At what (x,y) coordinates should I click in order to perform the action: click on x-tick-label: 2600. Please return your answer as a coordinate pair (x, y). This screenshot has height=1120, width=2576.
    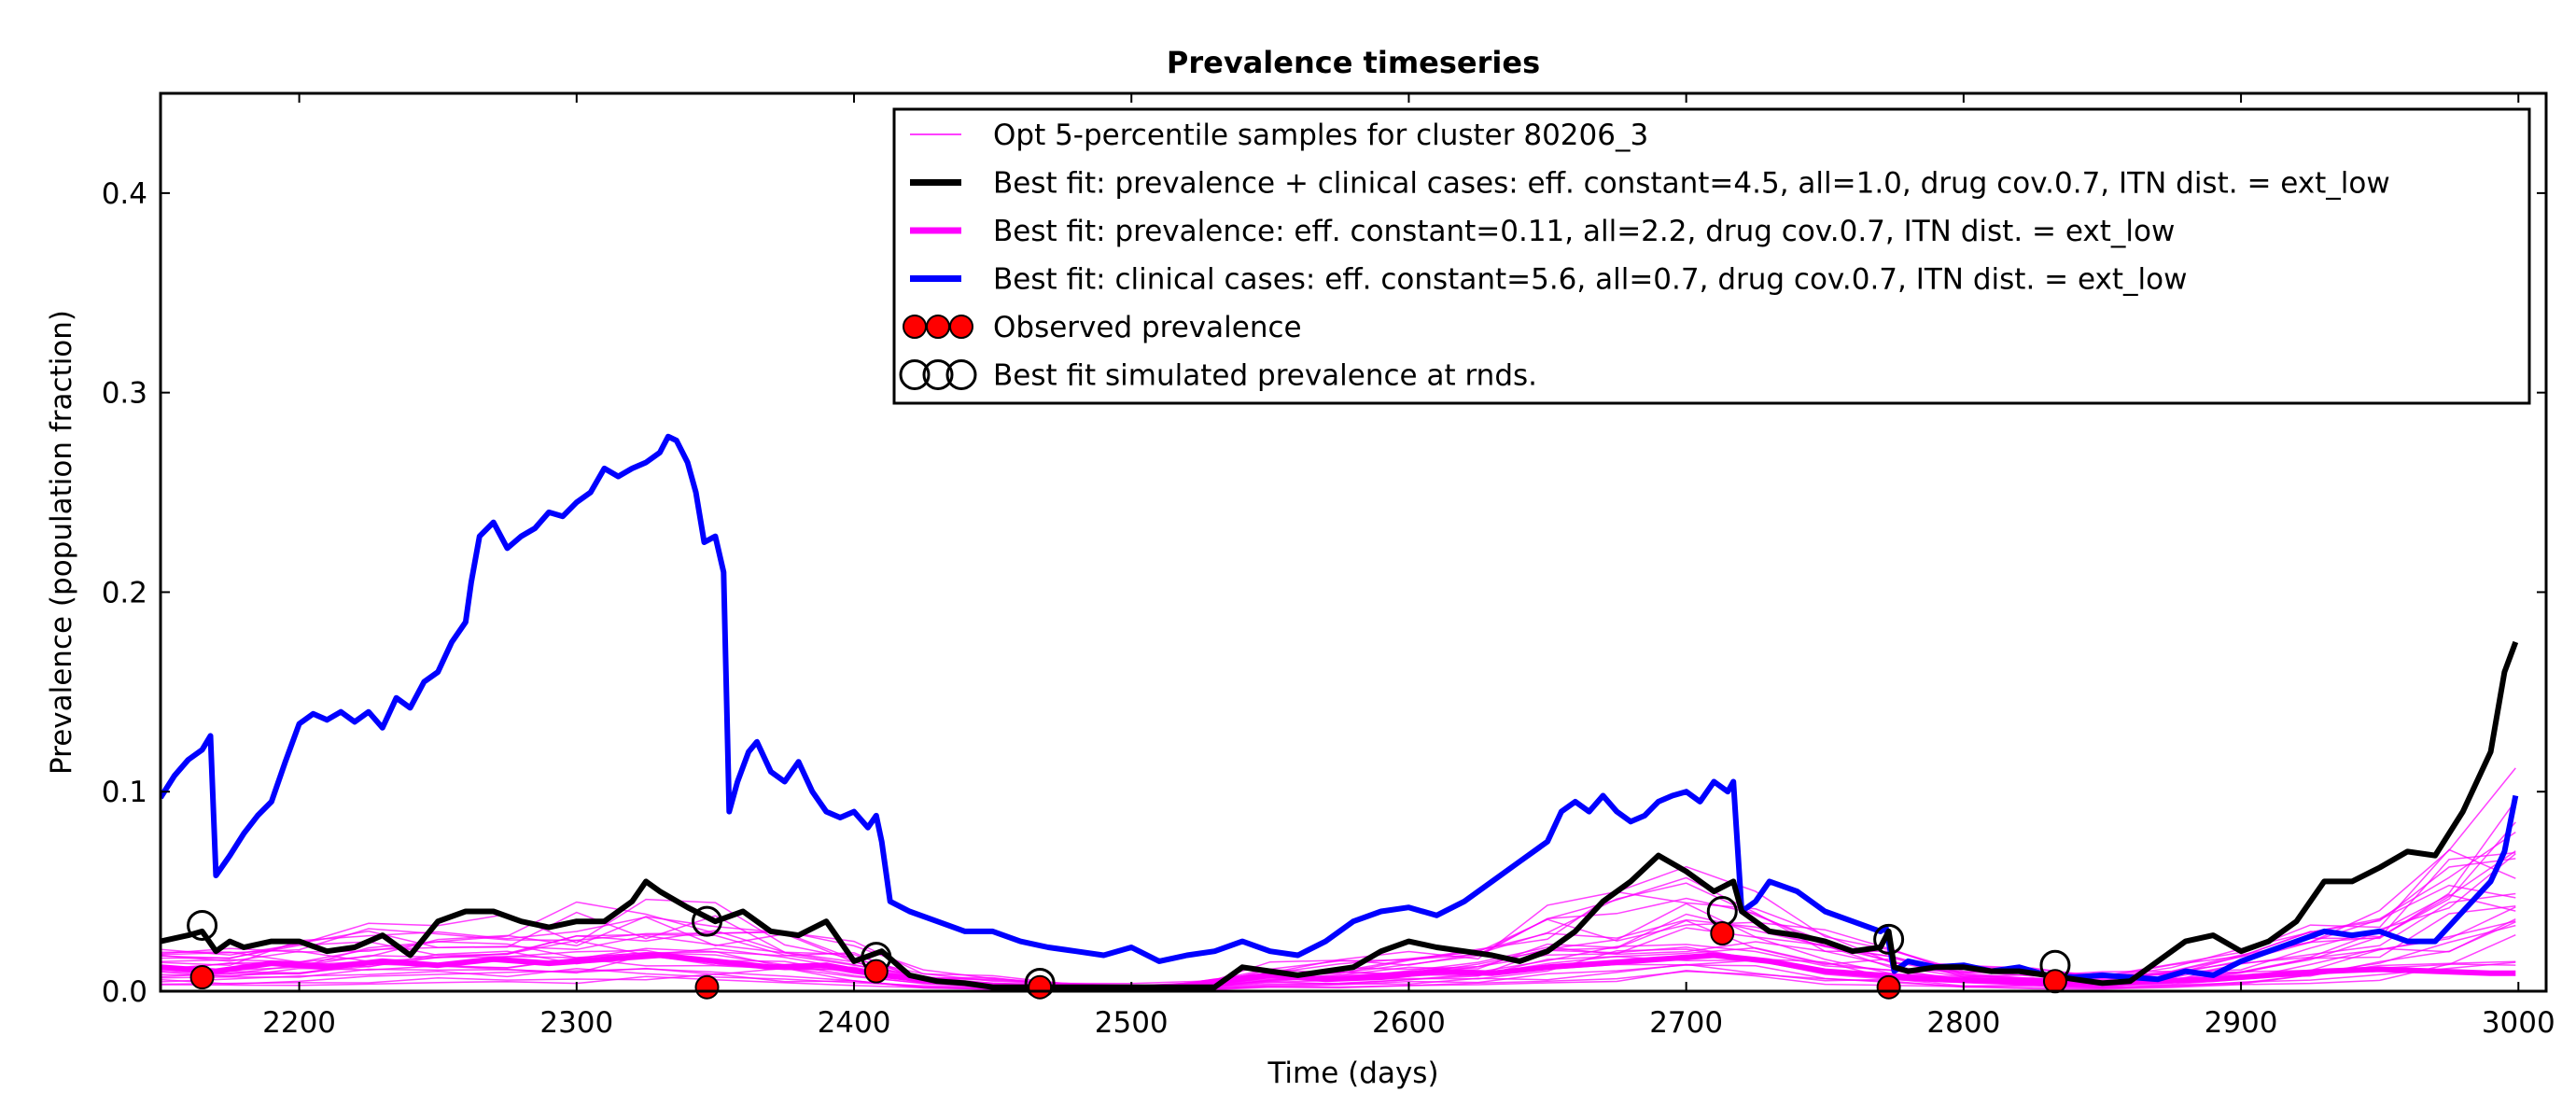
    Looking at the image, I should click on (1409, 1023).